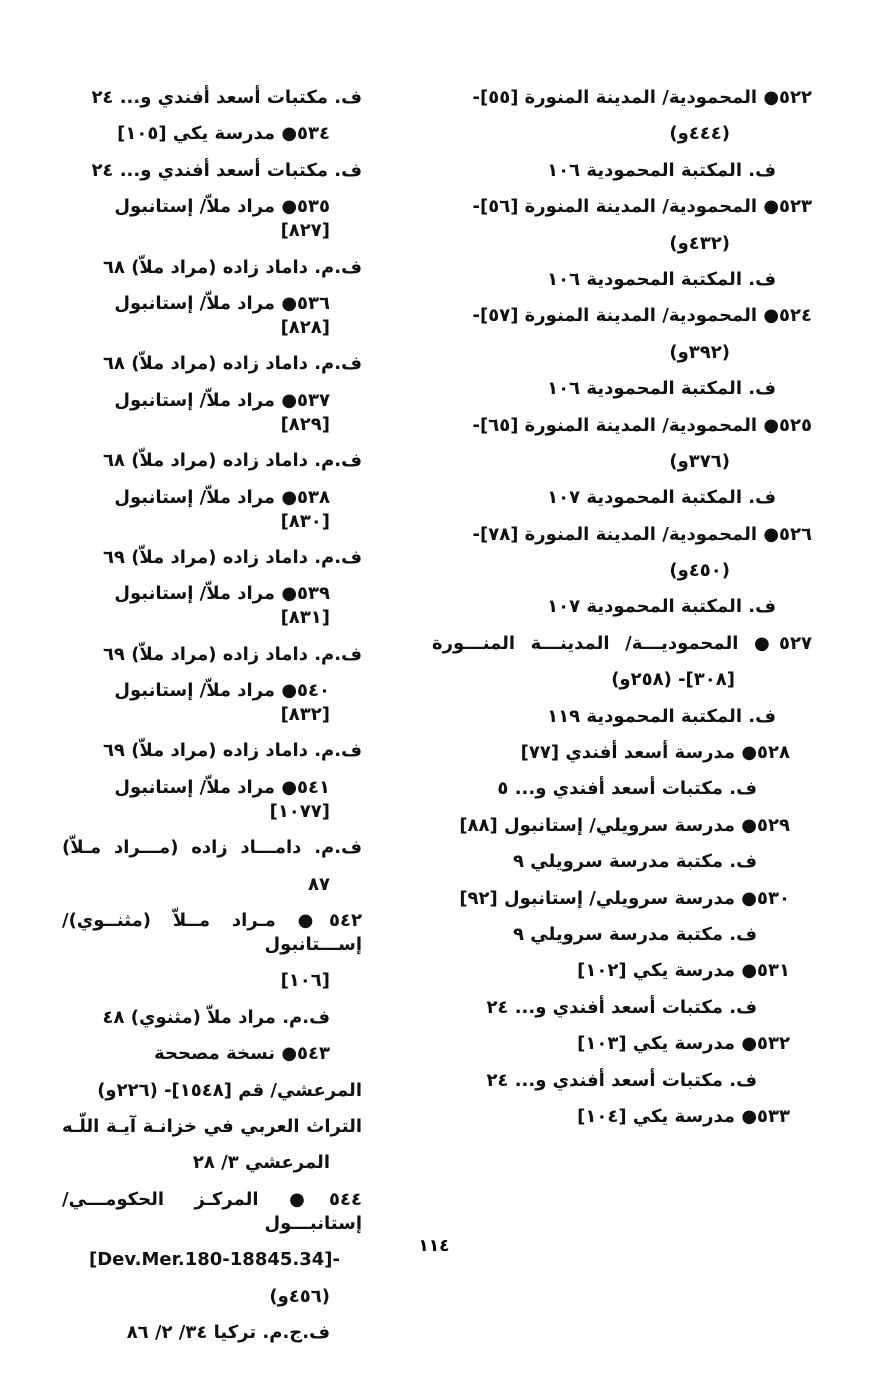 This screenshot has width=888, height=1399. I want to click on left-column-line: ٥٤٣● نسخة مصححة, so click(242, 1054).